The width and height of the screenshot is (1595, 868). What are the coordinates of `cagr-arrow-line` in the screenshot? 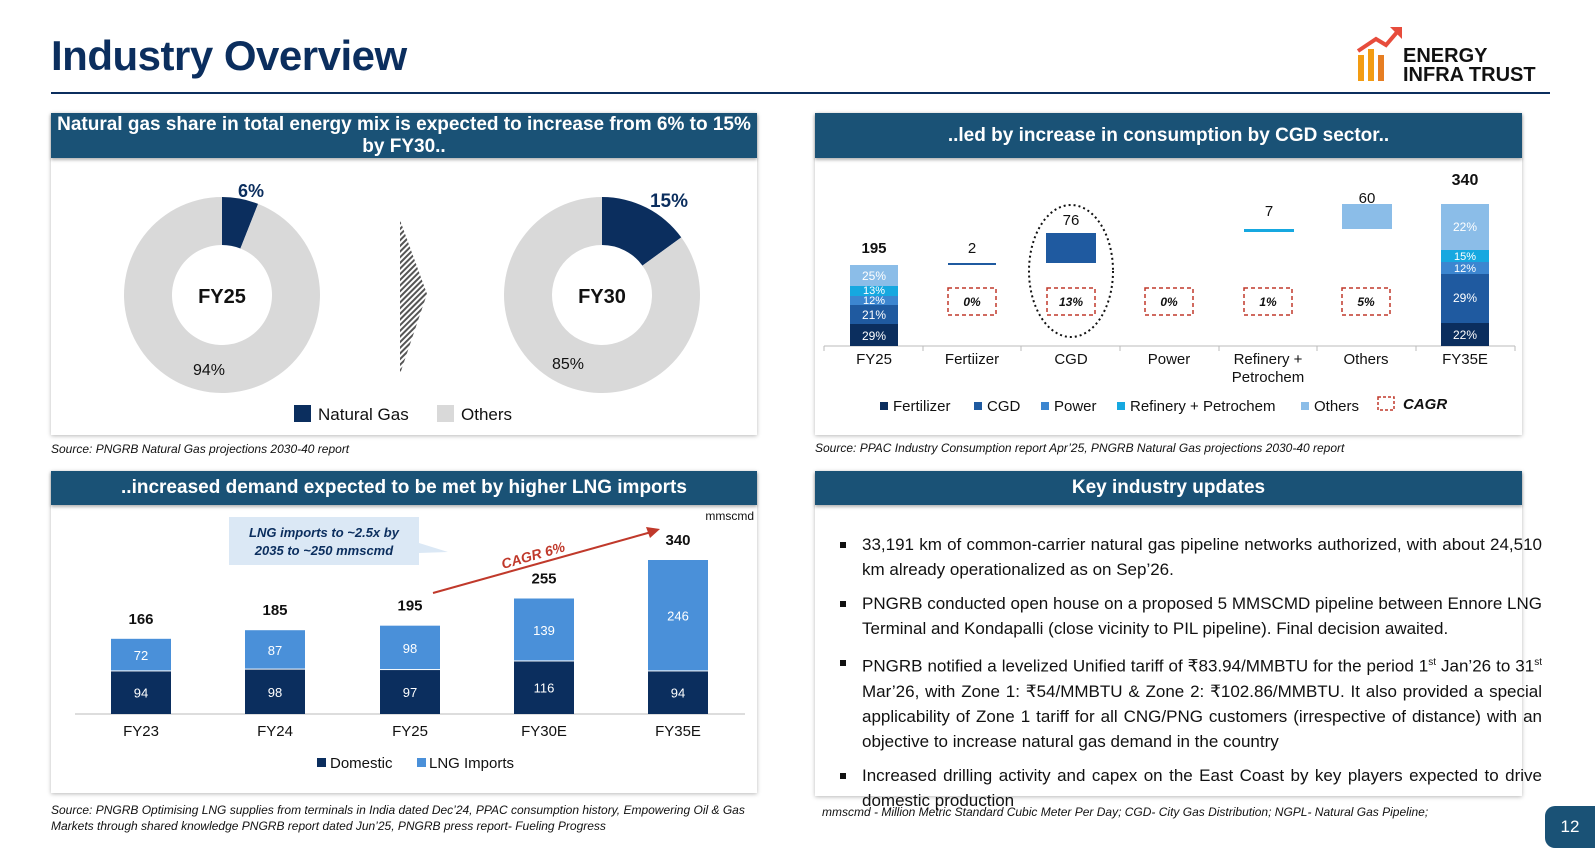 It's located at (544, 562).